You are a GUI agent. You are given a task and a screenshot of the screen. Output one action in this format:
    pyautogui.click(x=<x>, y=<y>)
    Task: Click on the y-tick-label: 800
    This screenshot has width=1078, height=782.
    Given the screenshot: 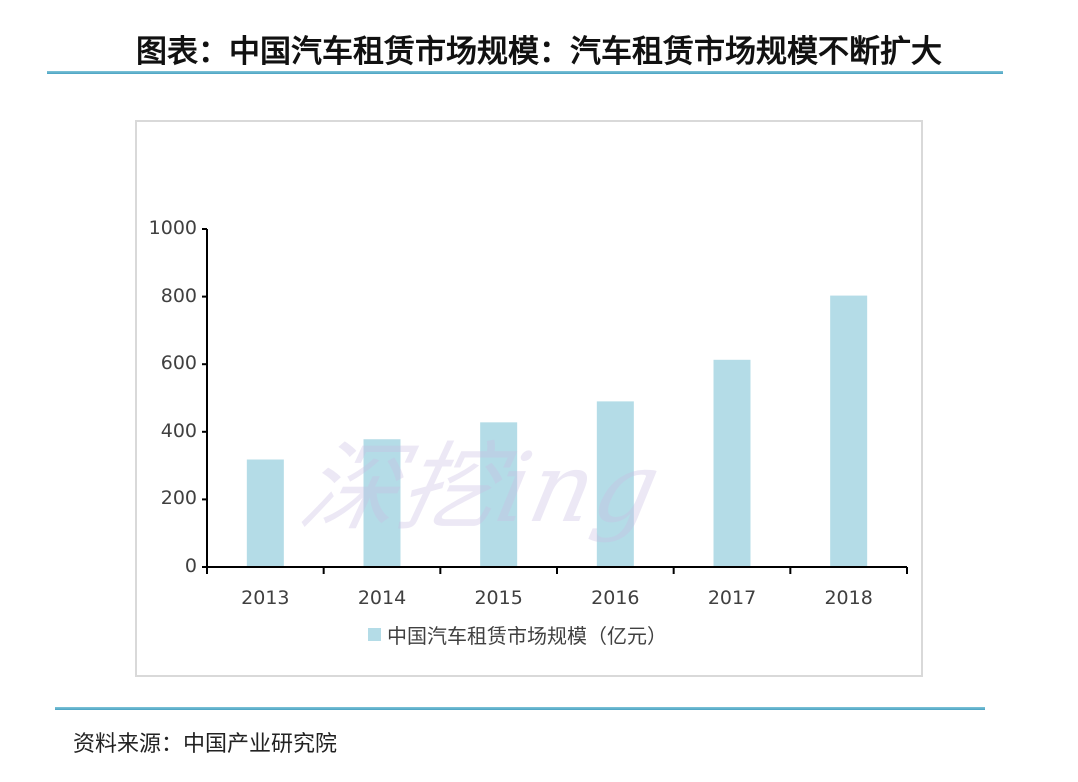 What is the action you would take?
    pyautogui.click(x=178, y=295)
    